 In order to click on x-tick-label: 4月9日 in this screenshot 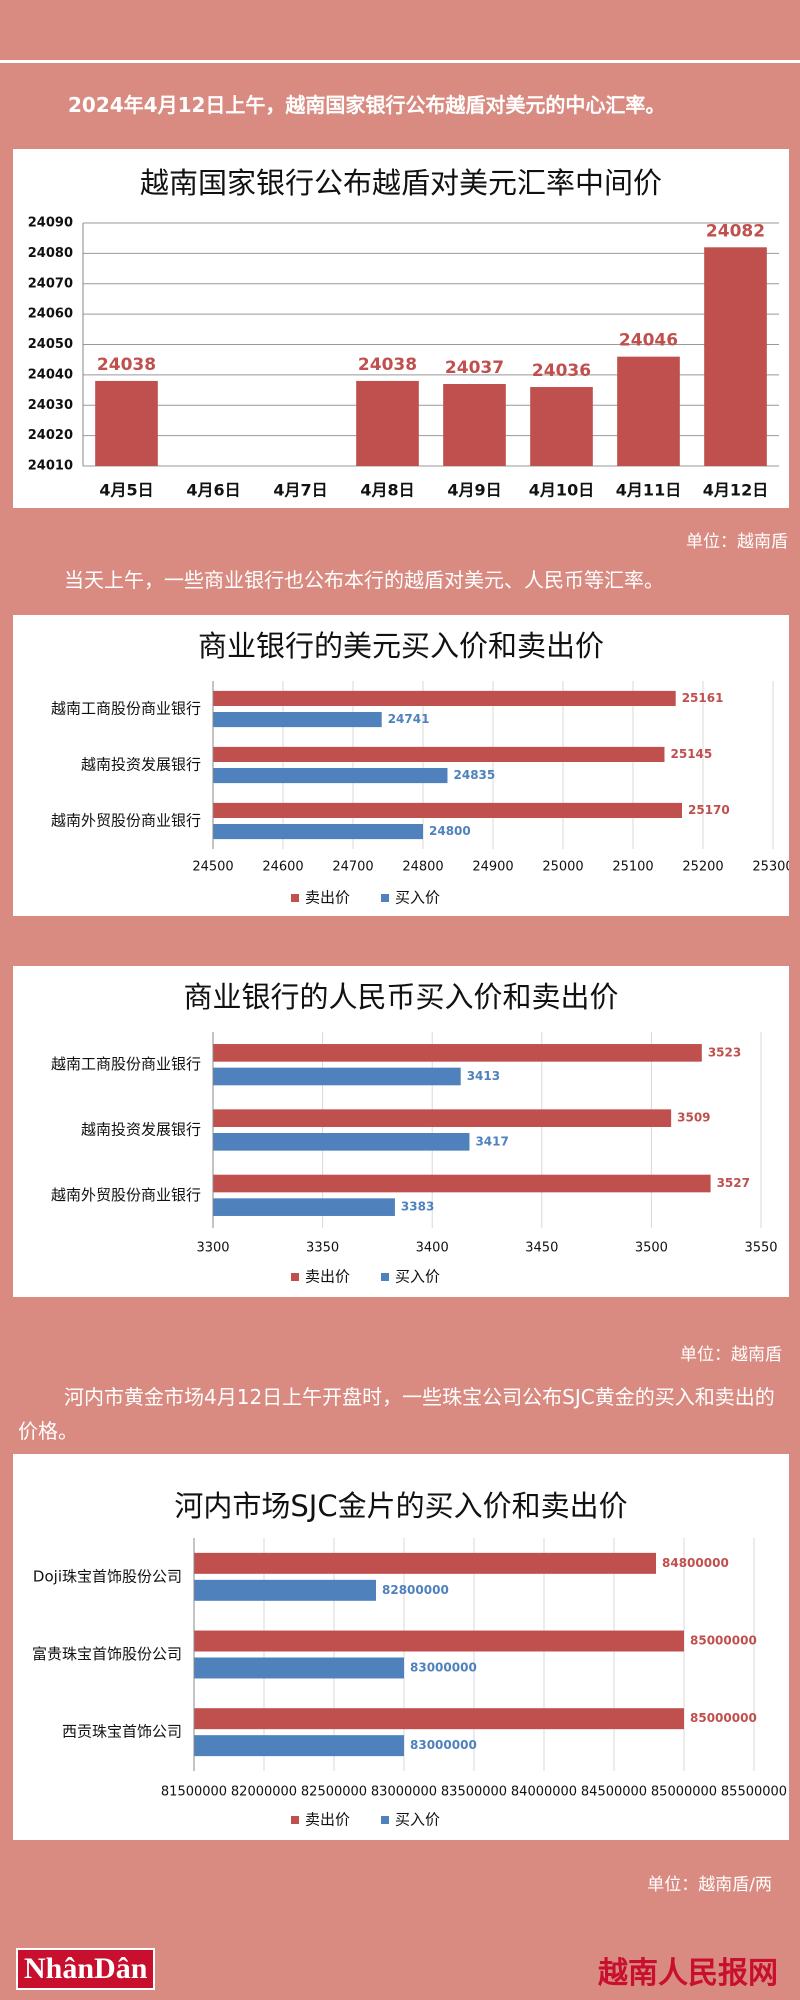, I will do `click(474, 490)`.